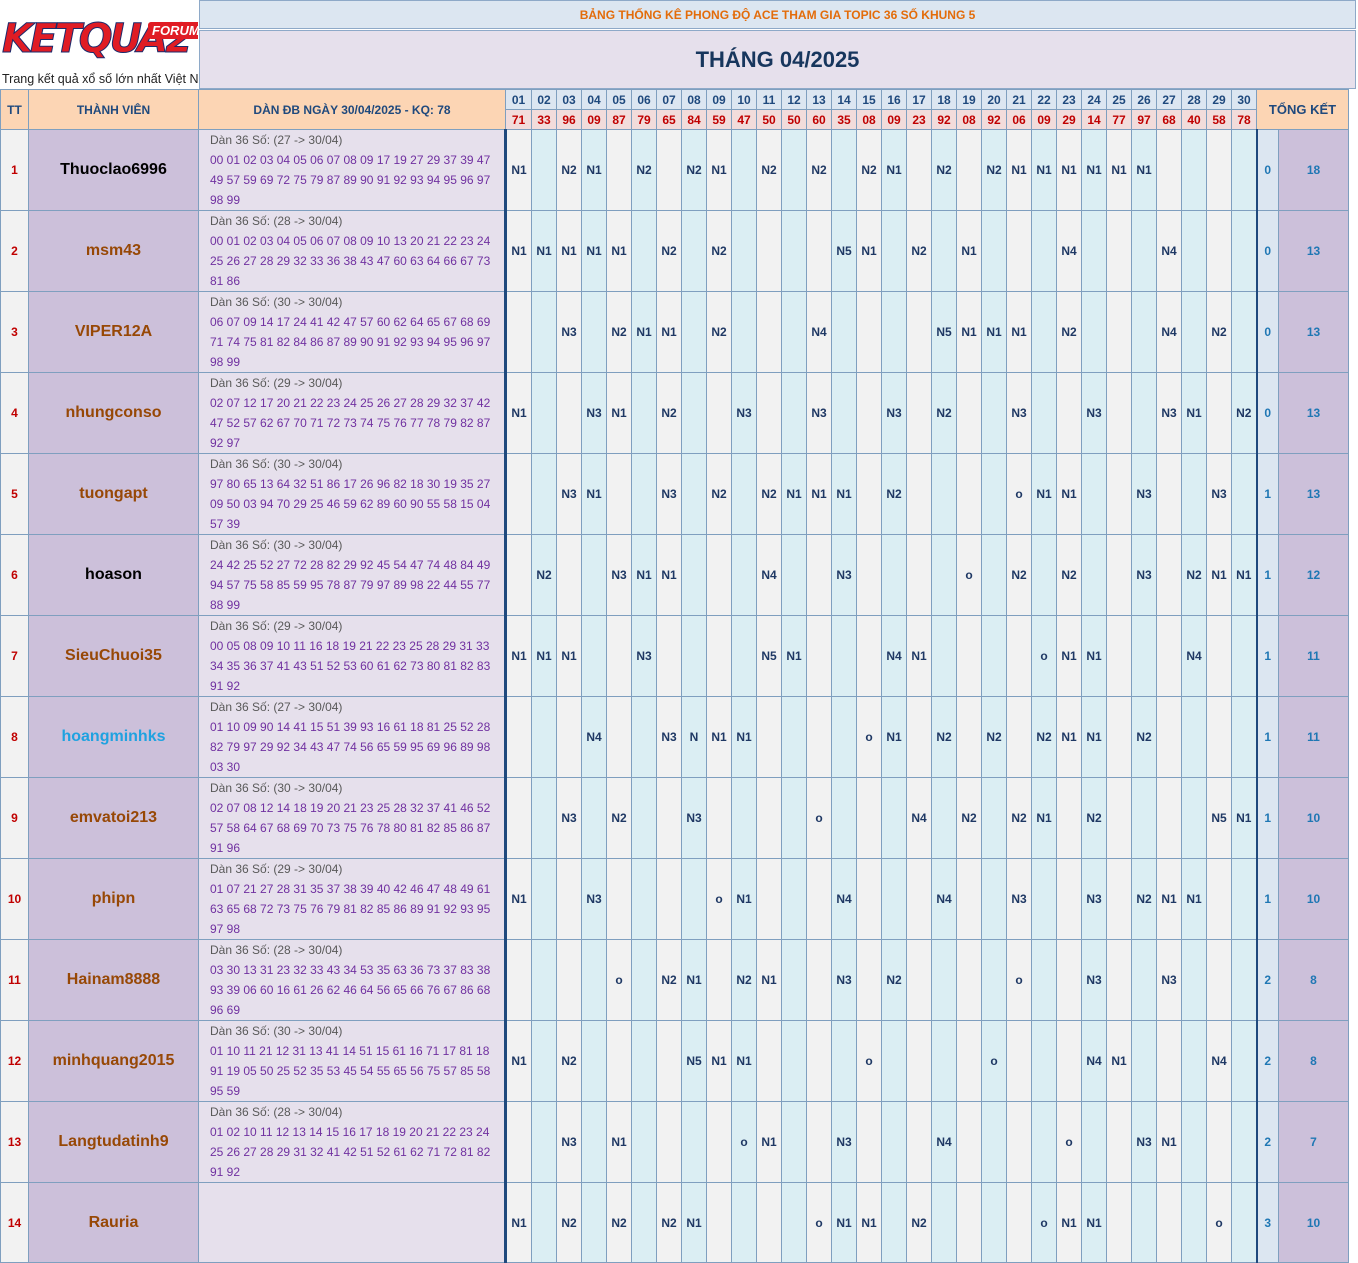  Describe the element at coordinates (113, 1142) in the screenshot. I see `member-name: Langtudatinh9` at that location.